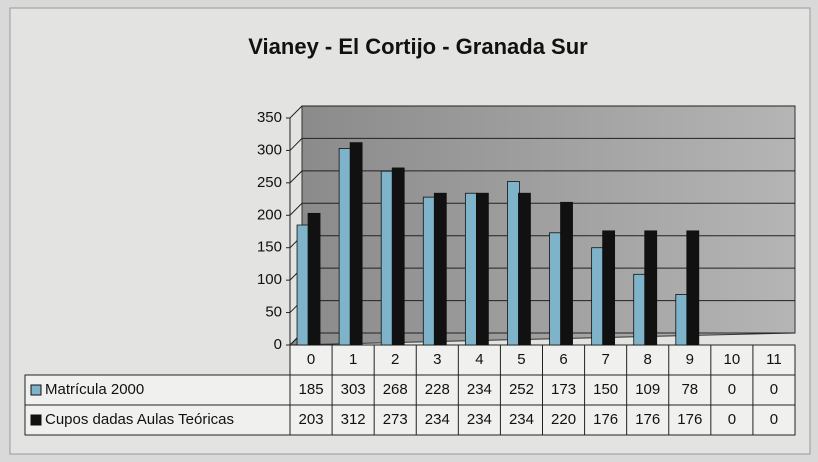 Image resolution: width=818 pixels, height=462 pixels. What do you see at coordinates (774, 359) in the screenshot?
I see `x-tick-label: 11` at bounding box center [774, 359].